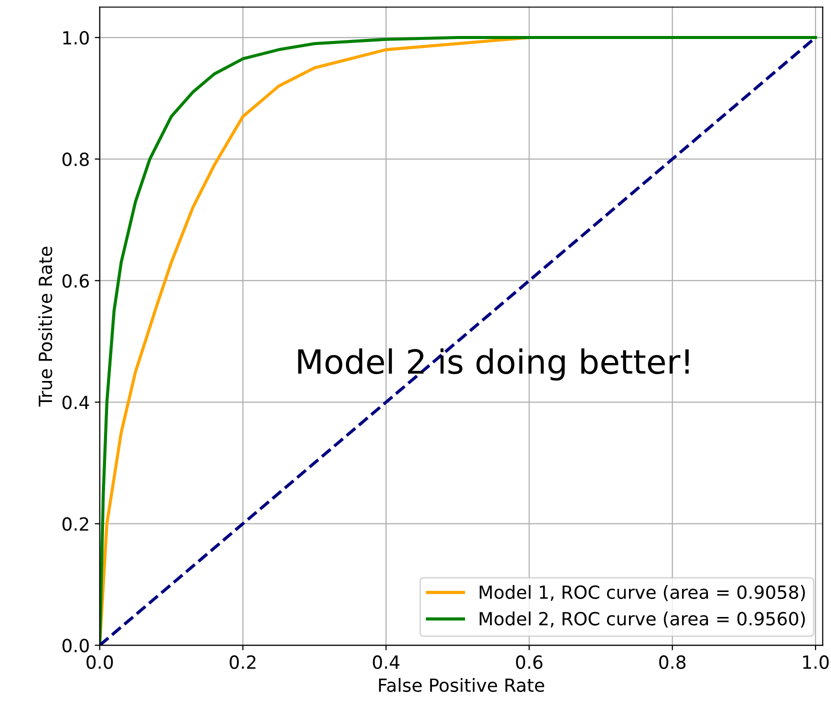 This screenshot has width=831, height=713. Describe the element at coordinates (75, 524) in the screenshot. I see `y-tick-label: 0.2` at that location.